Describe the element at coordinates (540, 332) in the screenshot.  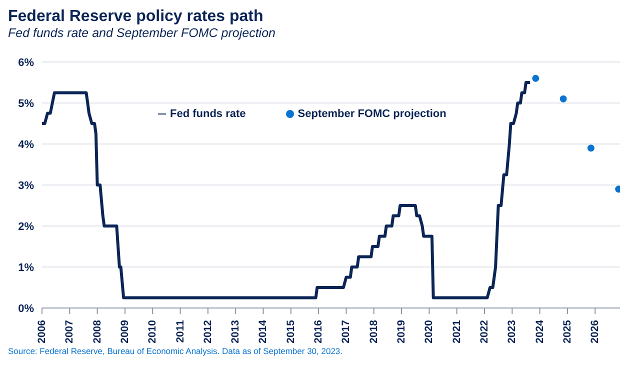
I see `x-tick-label: 2024` at that location.